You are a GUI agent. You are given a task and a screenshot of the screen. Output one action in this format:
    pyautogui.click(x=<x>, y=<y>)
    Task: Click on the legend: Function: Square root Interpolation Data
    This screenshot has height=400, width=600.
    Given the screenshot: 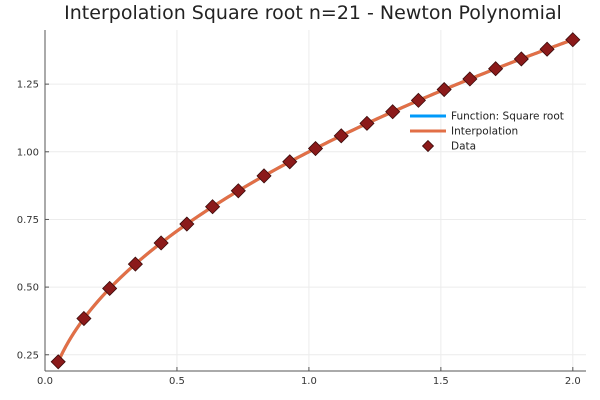 What is the action you would take?
    pyautogui.click(x=487, y=132)
    